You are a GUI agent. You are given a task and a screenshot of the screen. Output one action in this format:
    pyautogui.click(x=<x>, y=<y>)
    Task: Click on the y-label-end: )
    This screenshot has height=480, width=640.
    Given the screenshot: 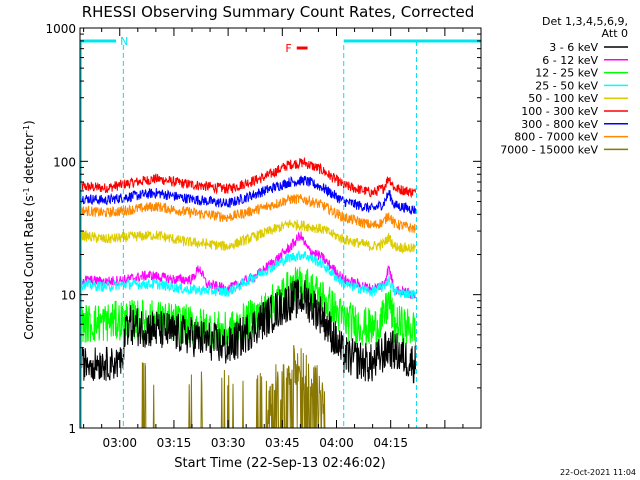 What is the action you would take?
    pyautogui.click(x=29, y=122)
    